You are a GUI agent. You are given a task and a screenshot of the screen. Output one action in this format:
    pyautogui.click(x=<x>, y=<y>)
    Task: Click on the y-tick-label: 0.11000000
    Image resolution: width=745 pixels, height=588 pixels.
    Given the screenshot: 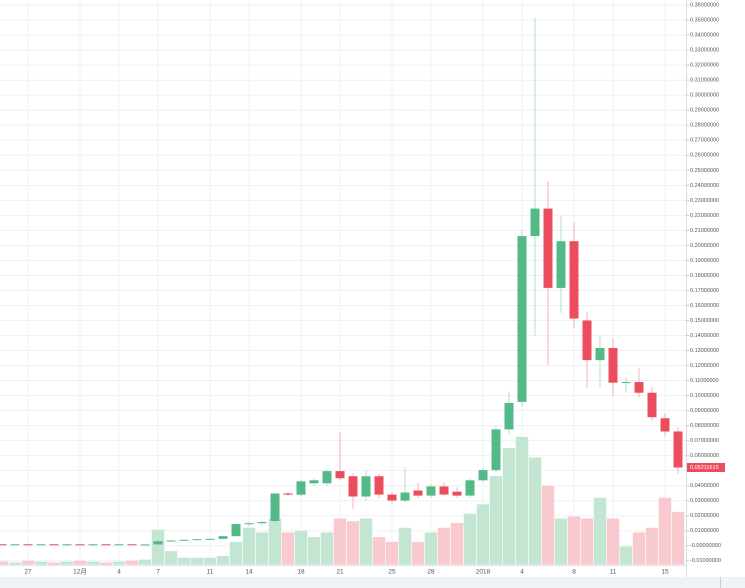 What is the action you would take?
    pyautogui.click(x=704, y=381)
    